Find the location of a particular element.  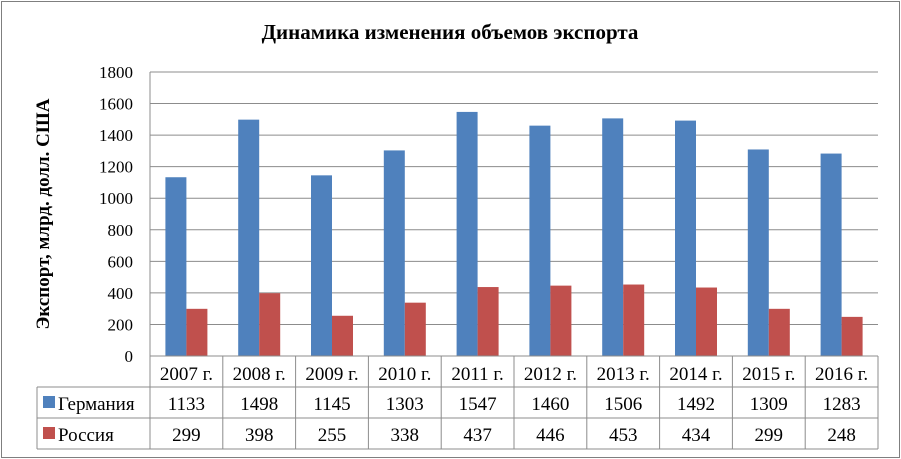

data-label: 1498 is located at coordinates (259, 404).